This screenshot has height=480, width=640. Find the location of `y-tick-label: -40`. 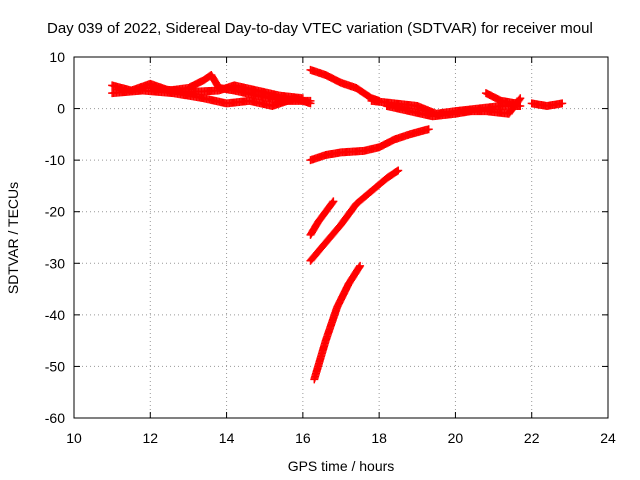

y-tick-label: -40 is located at coordinates (55, 315).